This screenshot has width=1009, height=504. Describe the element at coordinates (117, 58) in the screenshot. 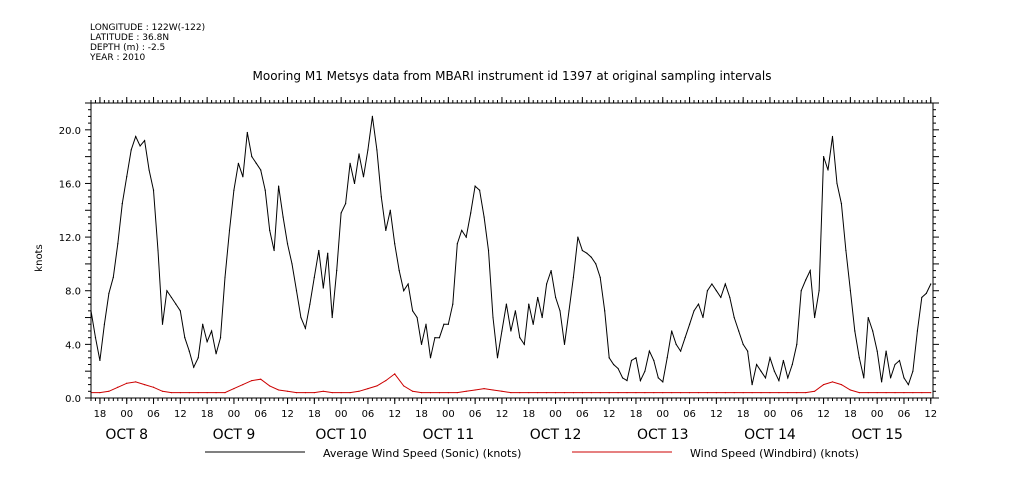

I see `year-text: YEAR : 2010` at that location.